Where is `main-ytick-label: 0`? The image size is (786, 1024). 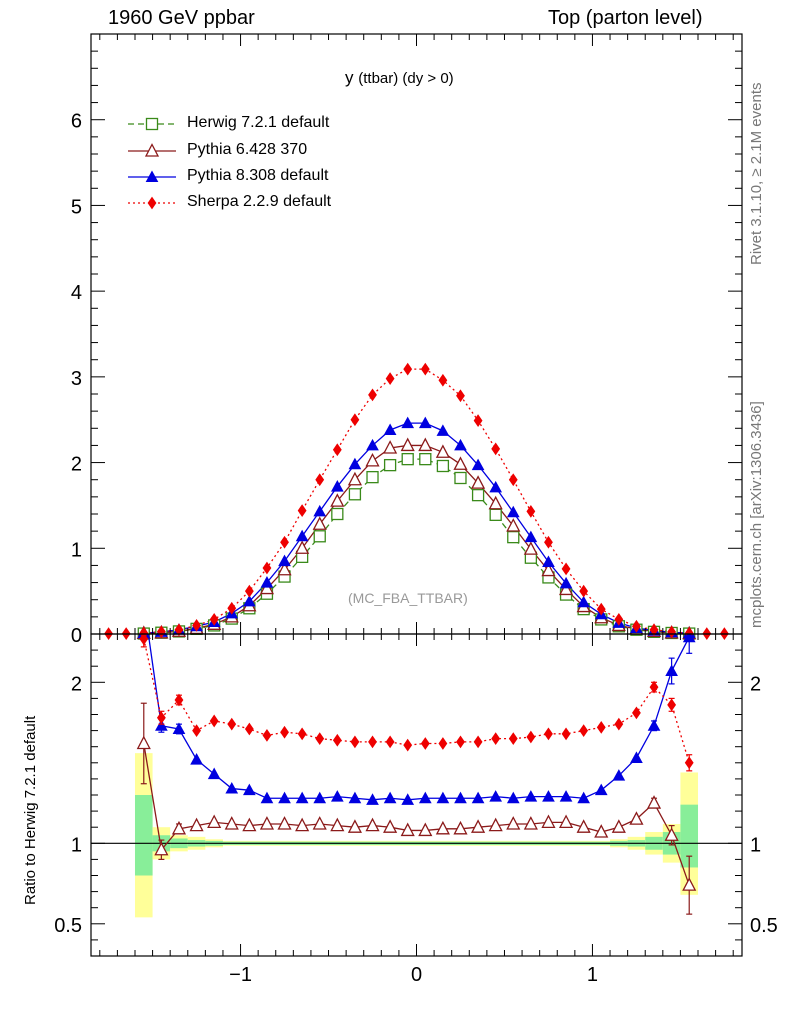 main-ytick-label: 0 is located at coordinates (76, 636).